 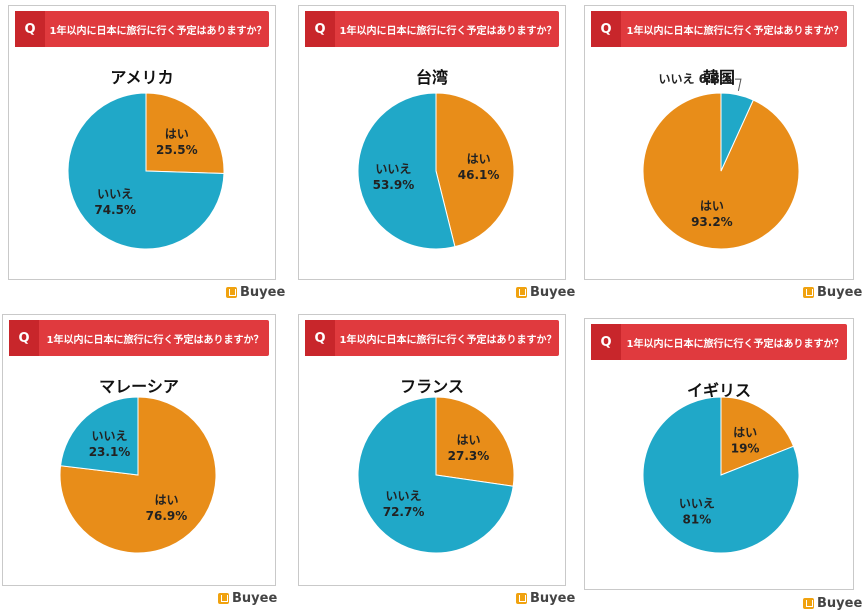 I want to click on pie-chart: はい 76.9% いいえ 23.1%, so click(x=138, y=475).